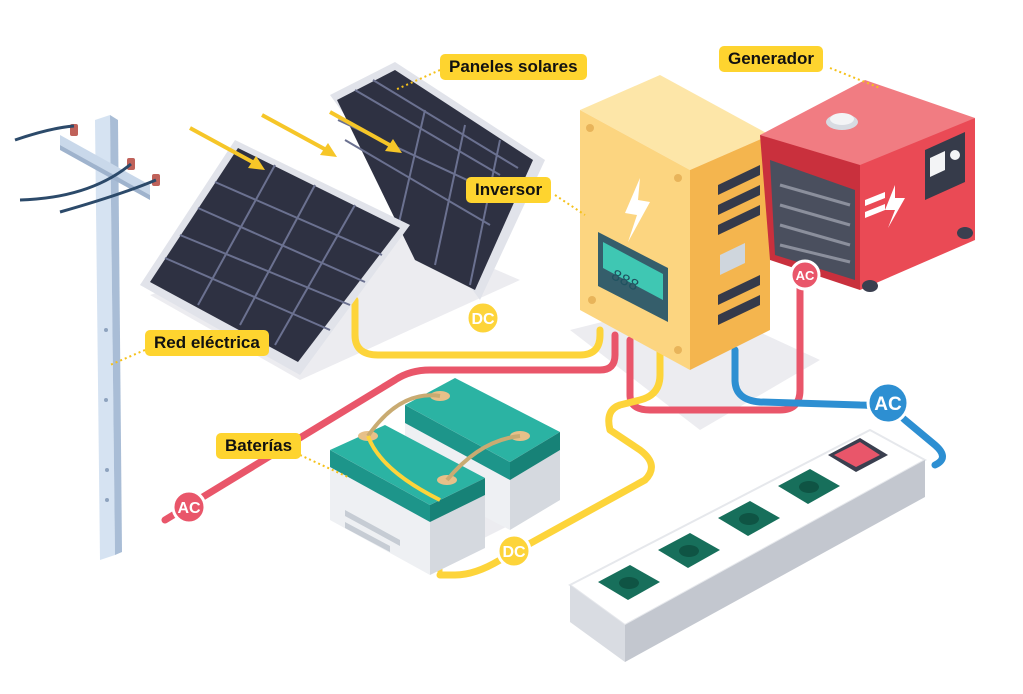 This screenshot has width=1023, height=694. I want to click on ac-cable-grid, so click(390, 427).